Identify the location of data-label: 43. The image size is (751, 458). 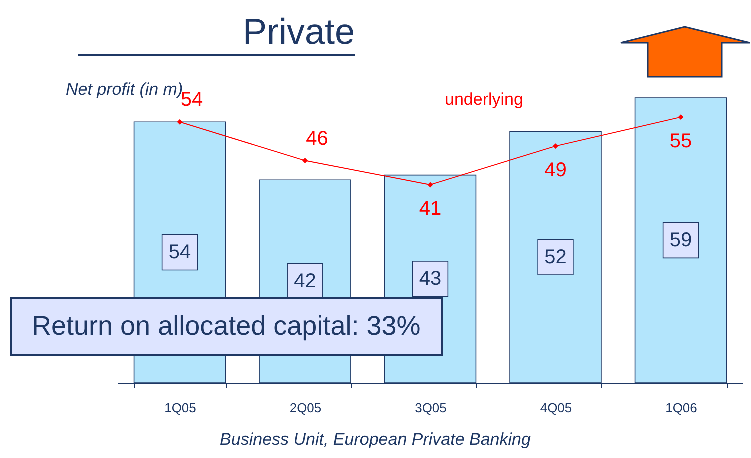
(430, 279).